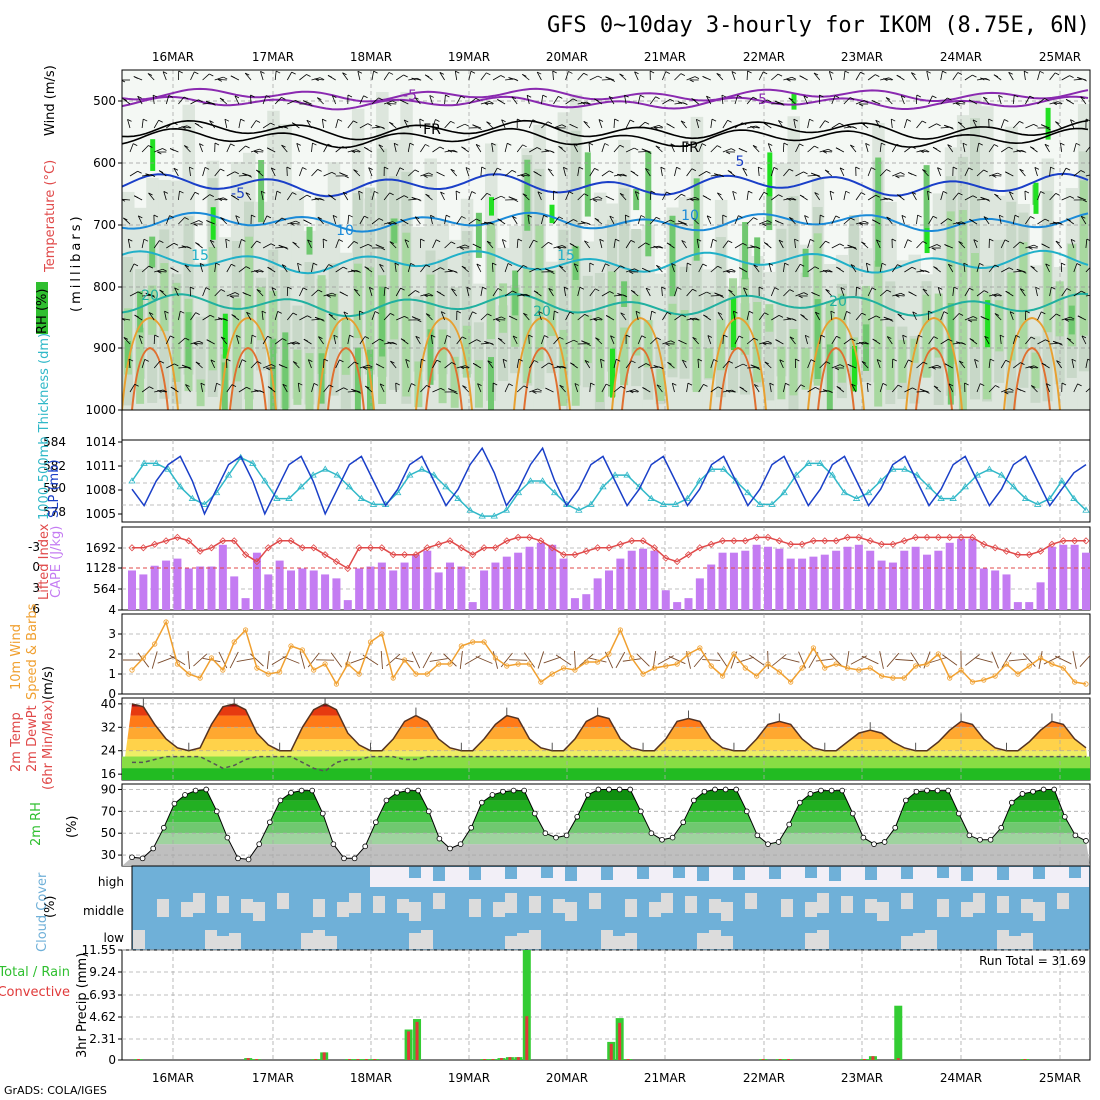 Image resolution: width=1100 pixels, height=1100 pixels. Describe the element at coordinates (764, 57) in the screenshot. I see `top-date-label: 22MAR` at that location.